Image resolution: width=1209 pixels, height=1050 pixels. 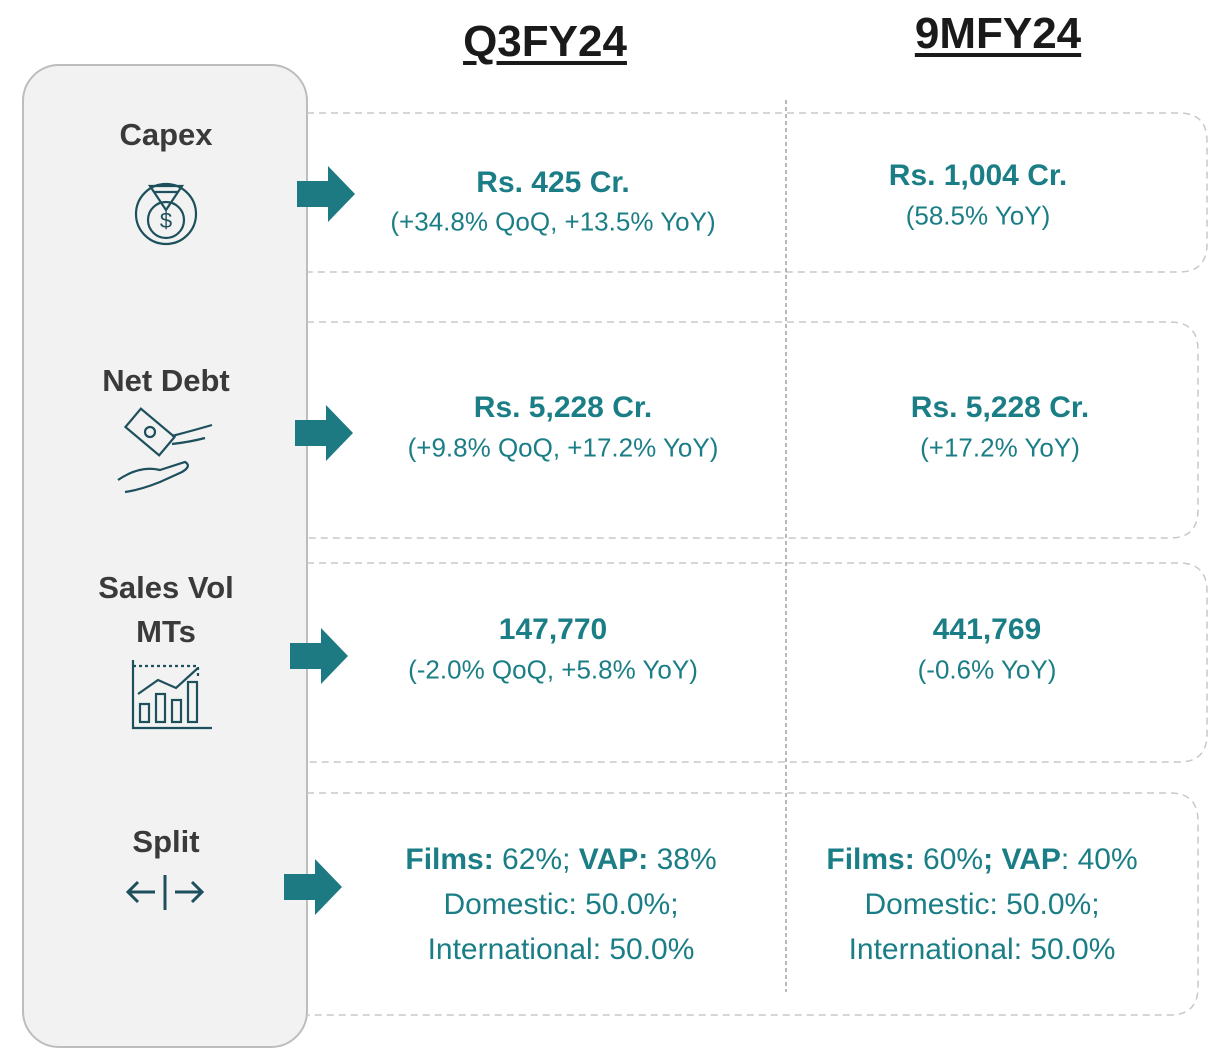 I want to click on icons: $, so click(x=165, y=546).